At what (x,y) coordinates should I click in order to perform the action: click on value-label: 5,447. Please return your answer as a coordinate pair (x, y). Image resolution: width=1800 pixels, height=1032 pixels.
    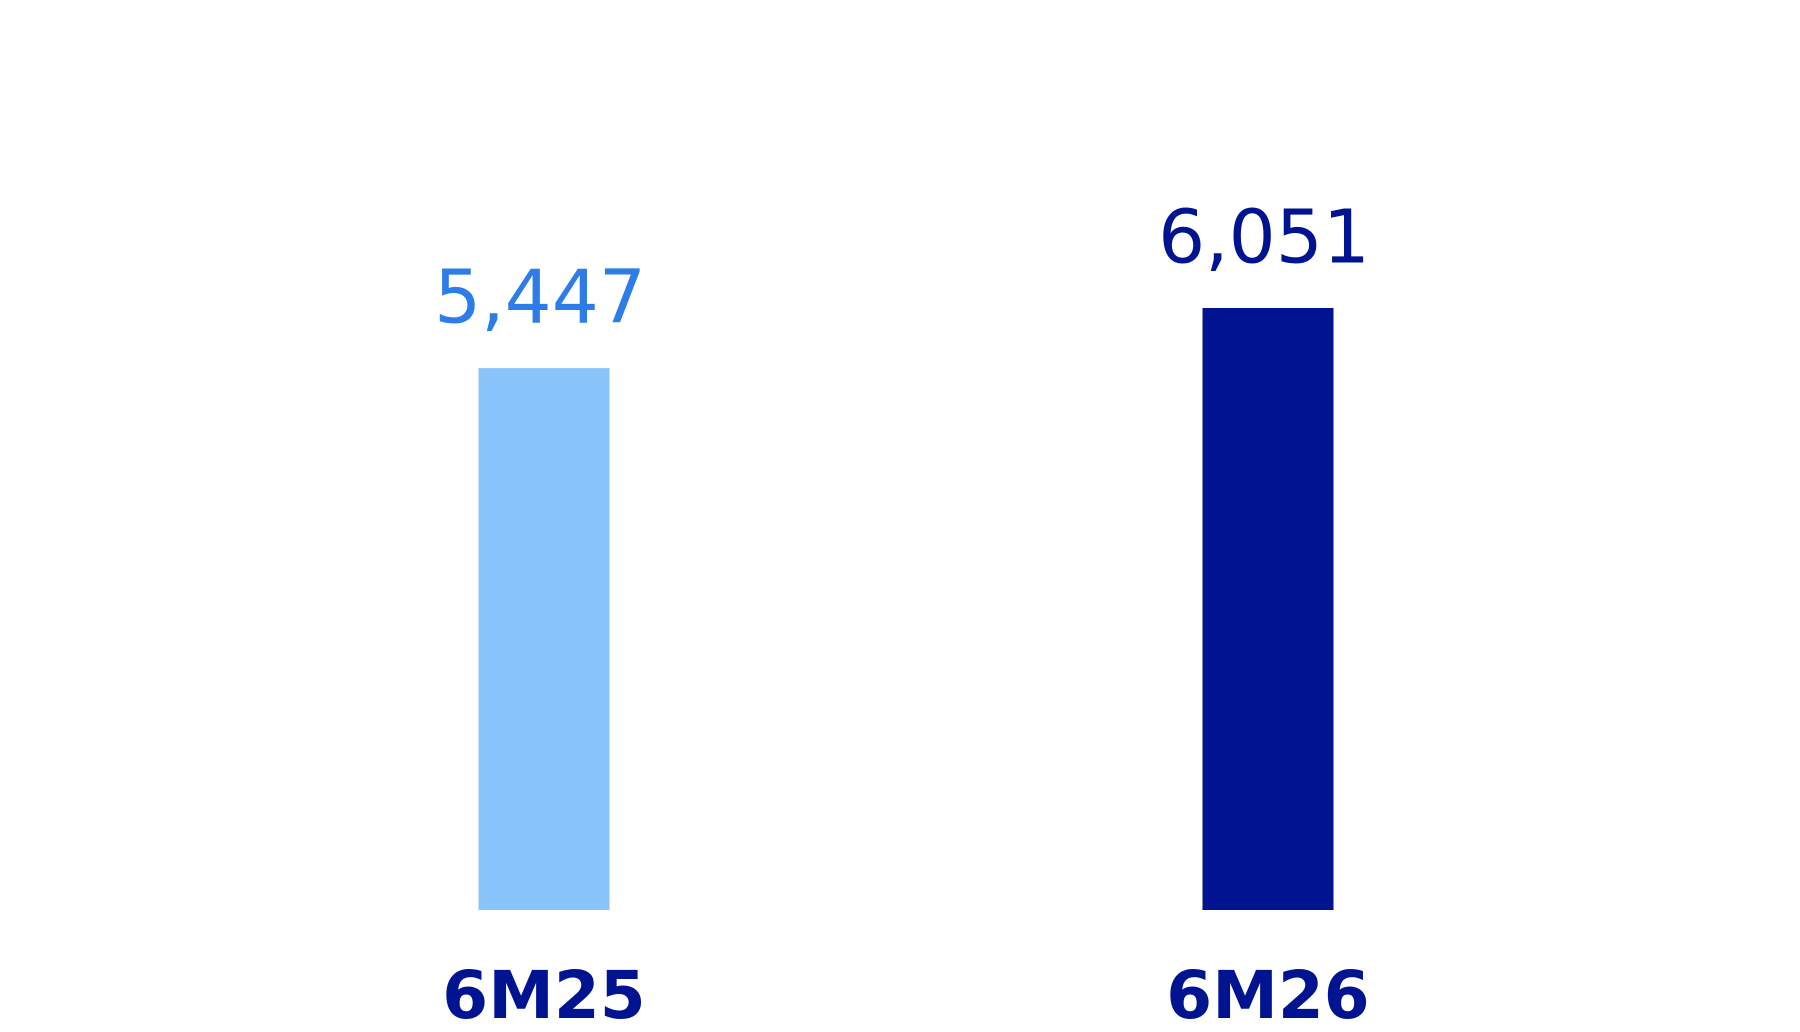
    Looking at the image, I should click on (540, 298).